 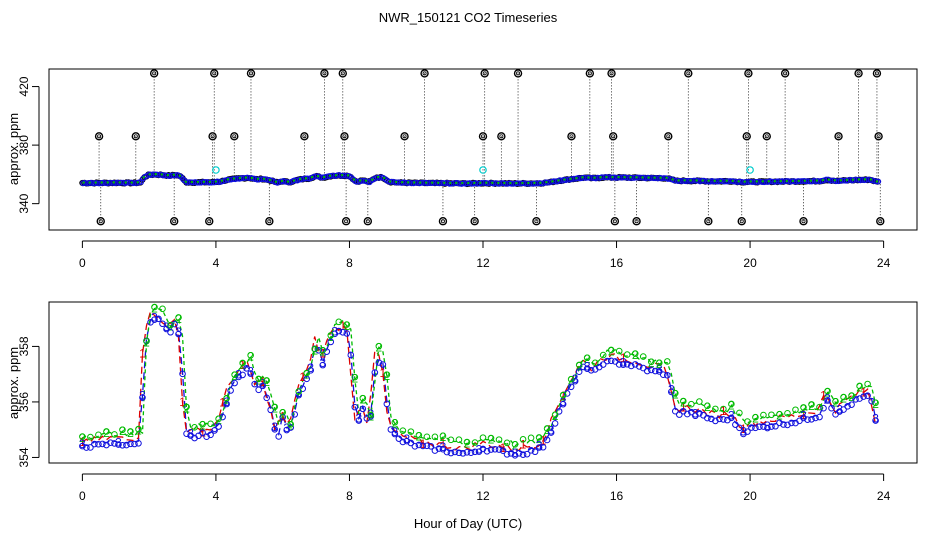 I want to click on top-x-tick-label: 16, so click(x=617, y=263).